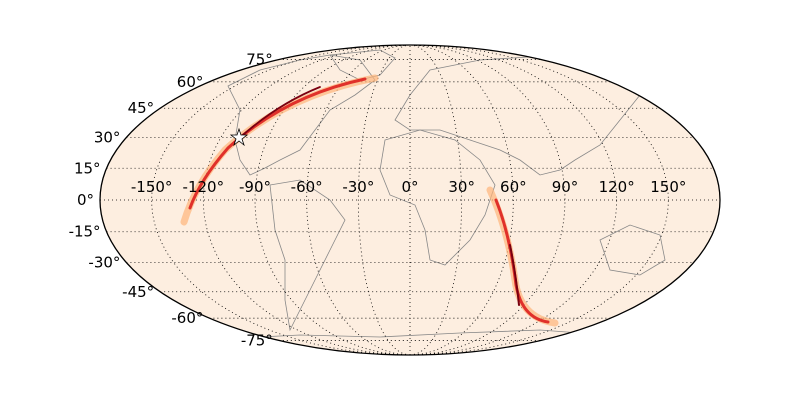 This screenshot has width=800, height=404. What do you see at coordinates (461, 187) in the screenshot?
I see `longitude-label: 30°` at bounding box center [461, 187].